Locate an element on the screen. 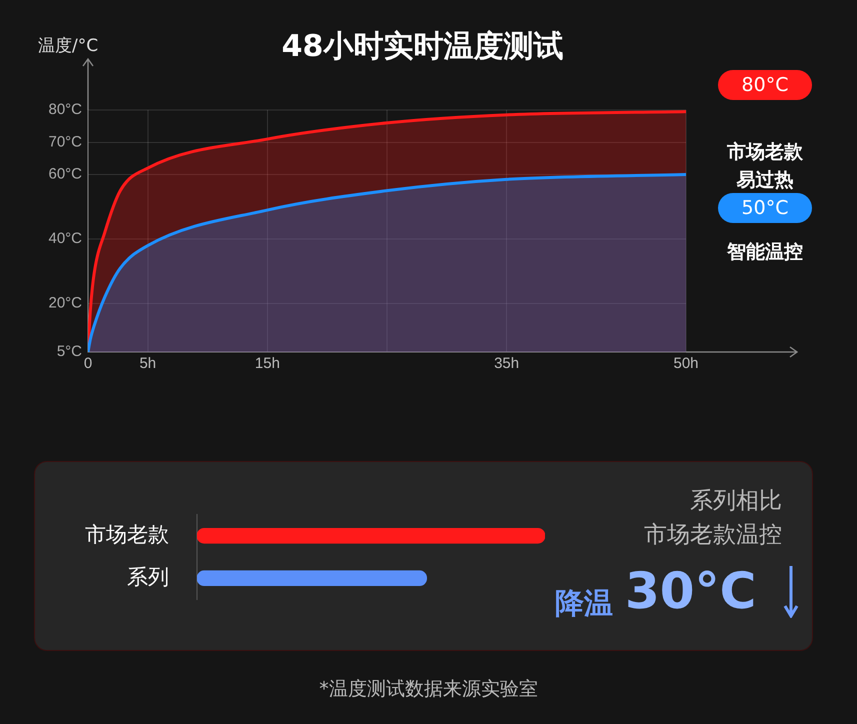 Image resolution: width=857 pixels, height=724 pixels. text: 降温 is located at coordinates (584, 603).